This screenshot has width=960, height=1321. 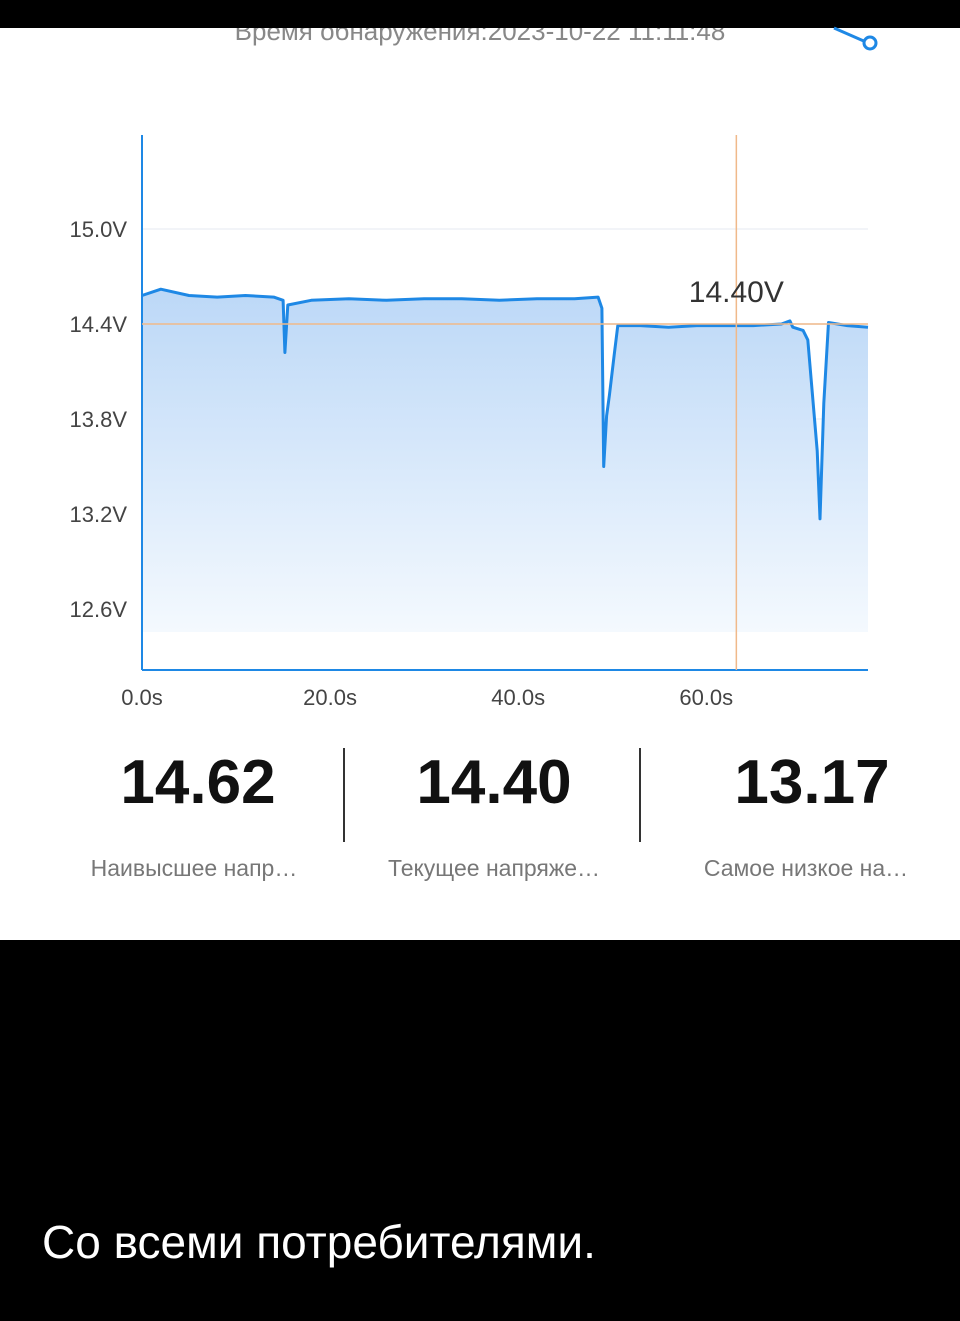 I want to click on y-tick-label: 12.6V, so click(x=99, y=609).